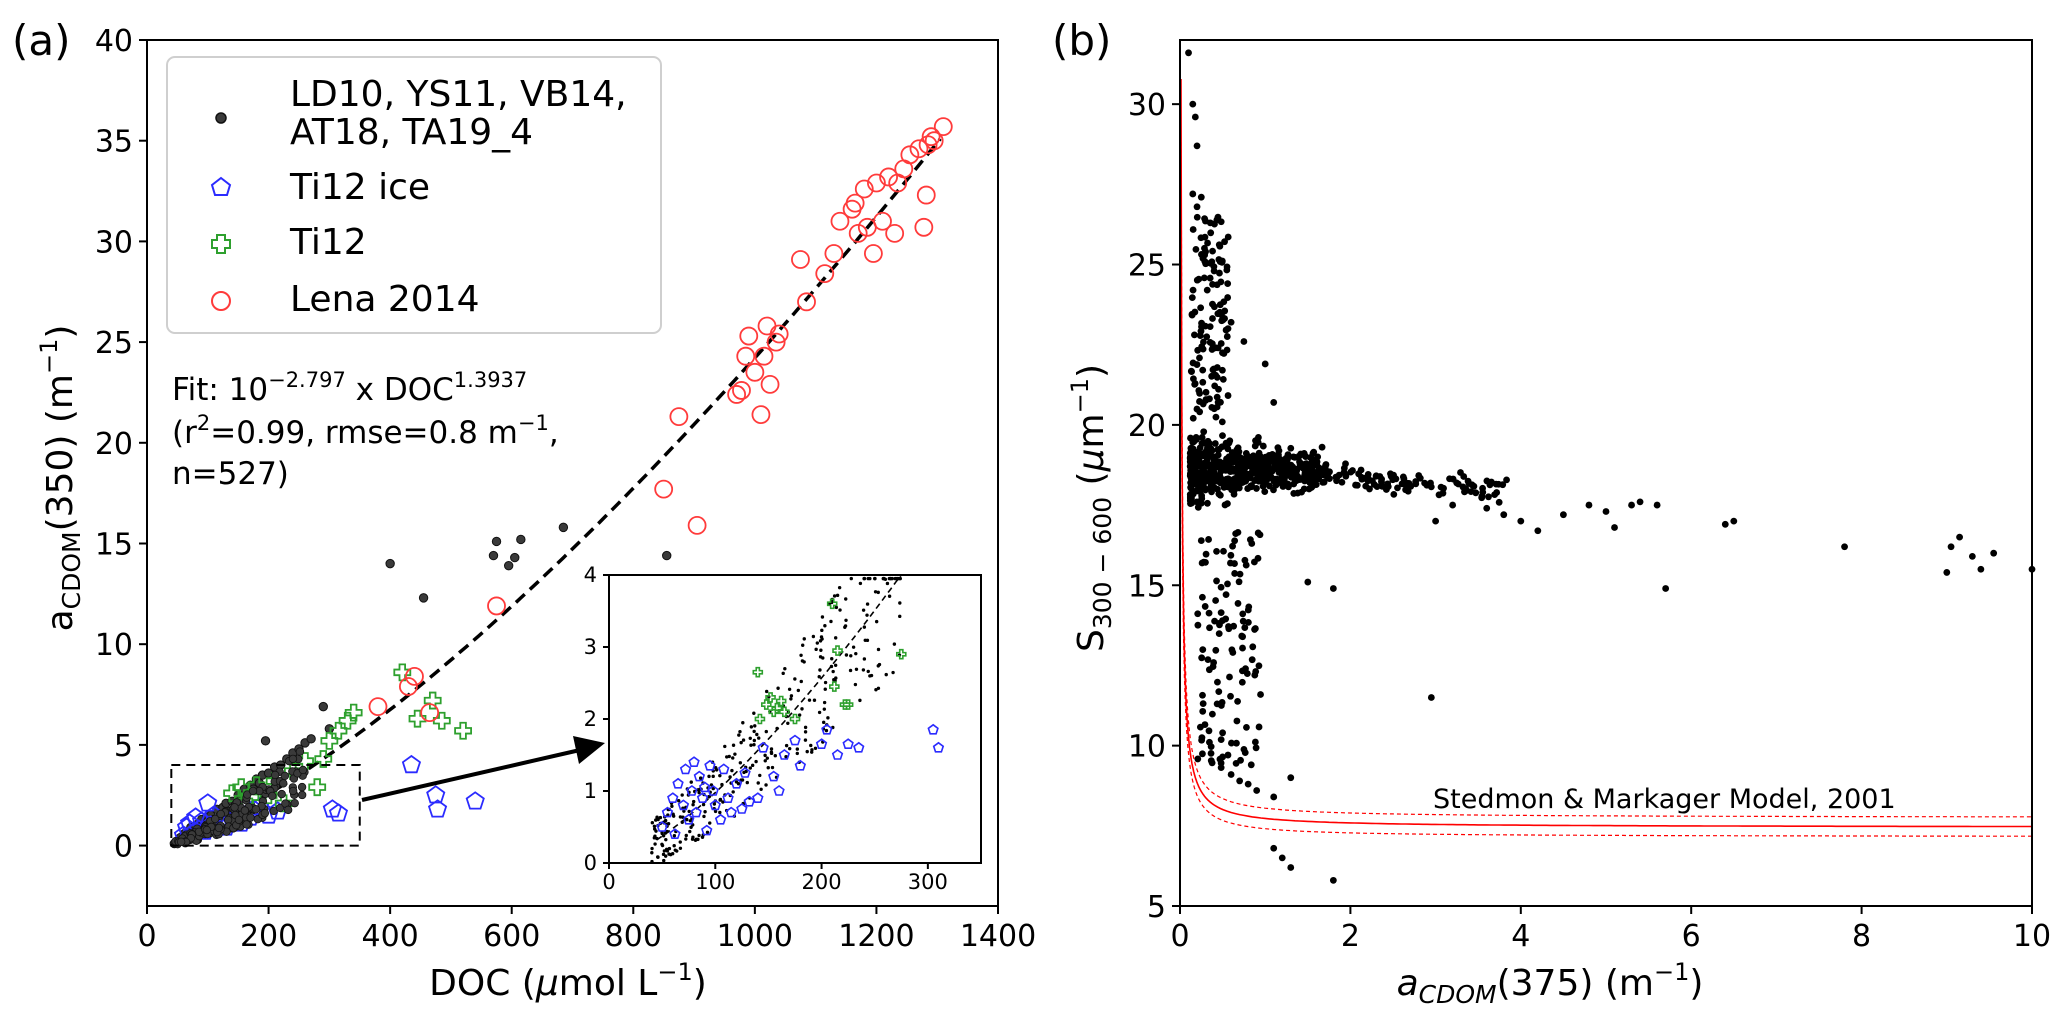 The height and width of the screenshot is (1024, 2067). I want to click on panel-b-ylabel: S300 − 600 (μm−1), so click(1091, 508).